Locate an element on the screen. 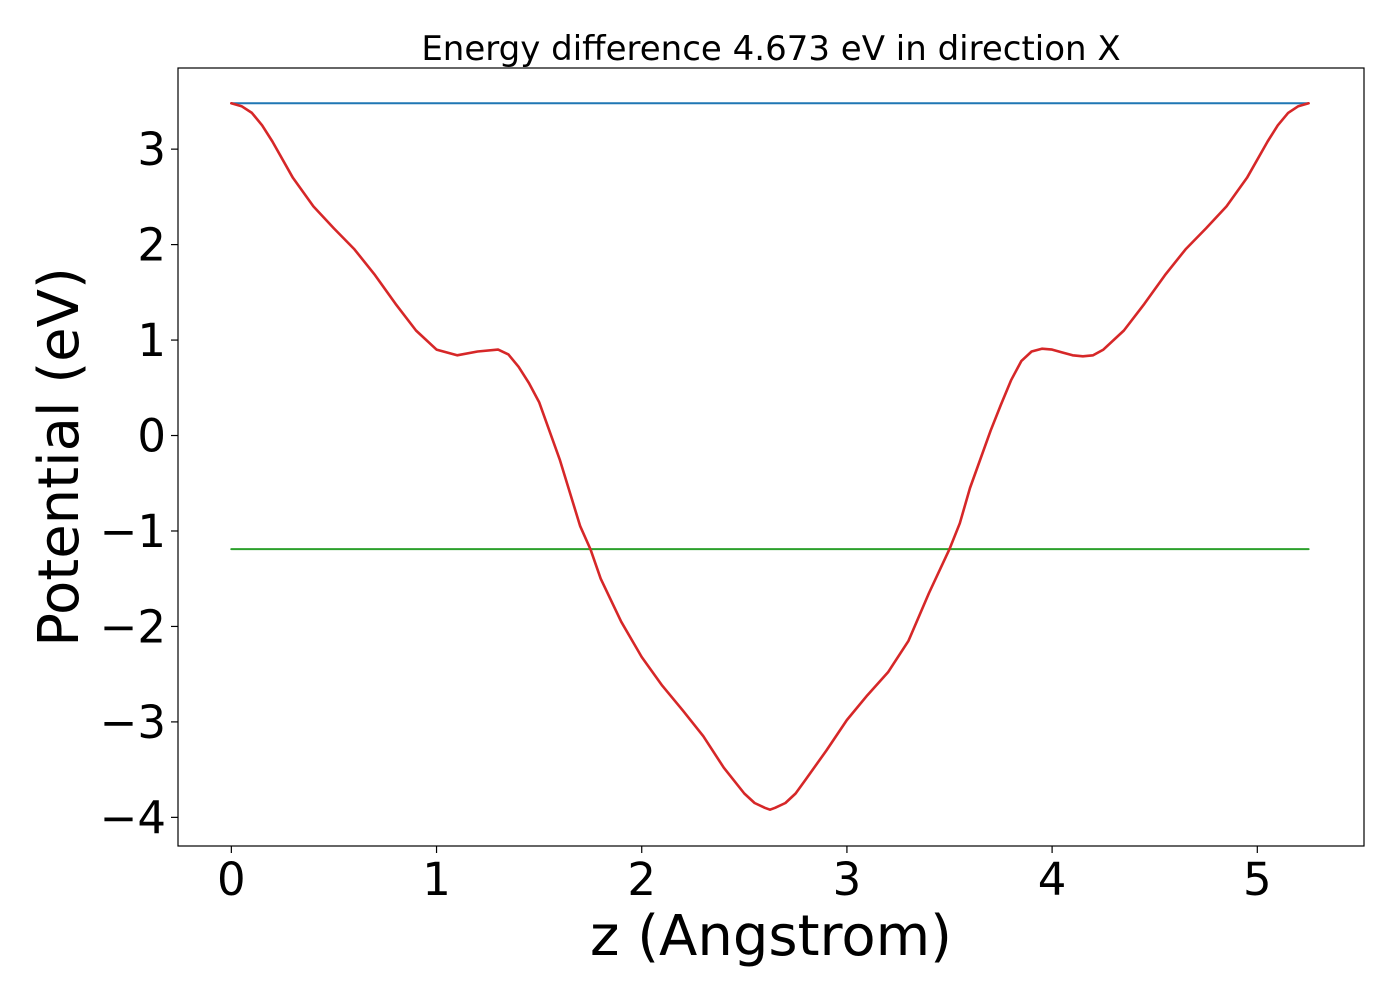 This screenshot has height=1000, width=1400. x-tick-label: 2 is located at coordinates (641, 879).